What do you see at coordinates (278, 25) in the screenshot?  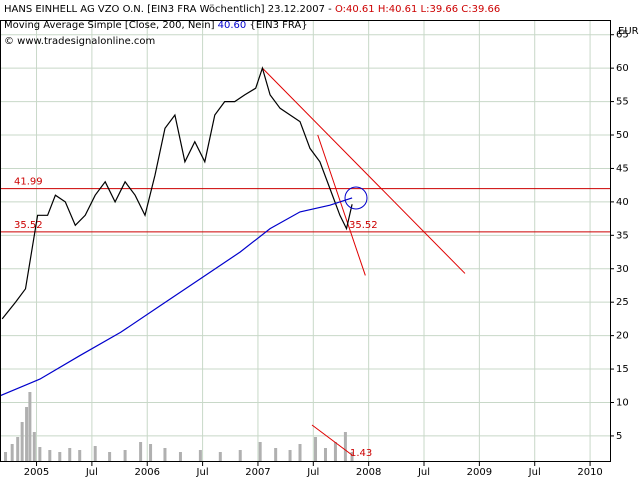 I see `indicator-suffix: {EIN3 FRA}` at bounding box center [278, 25].